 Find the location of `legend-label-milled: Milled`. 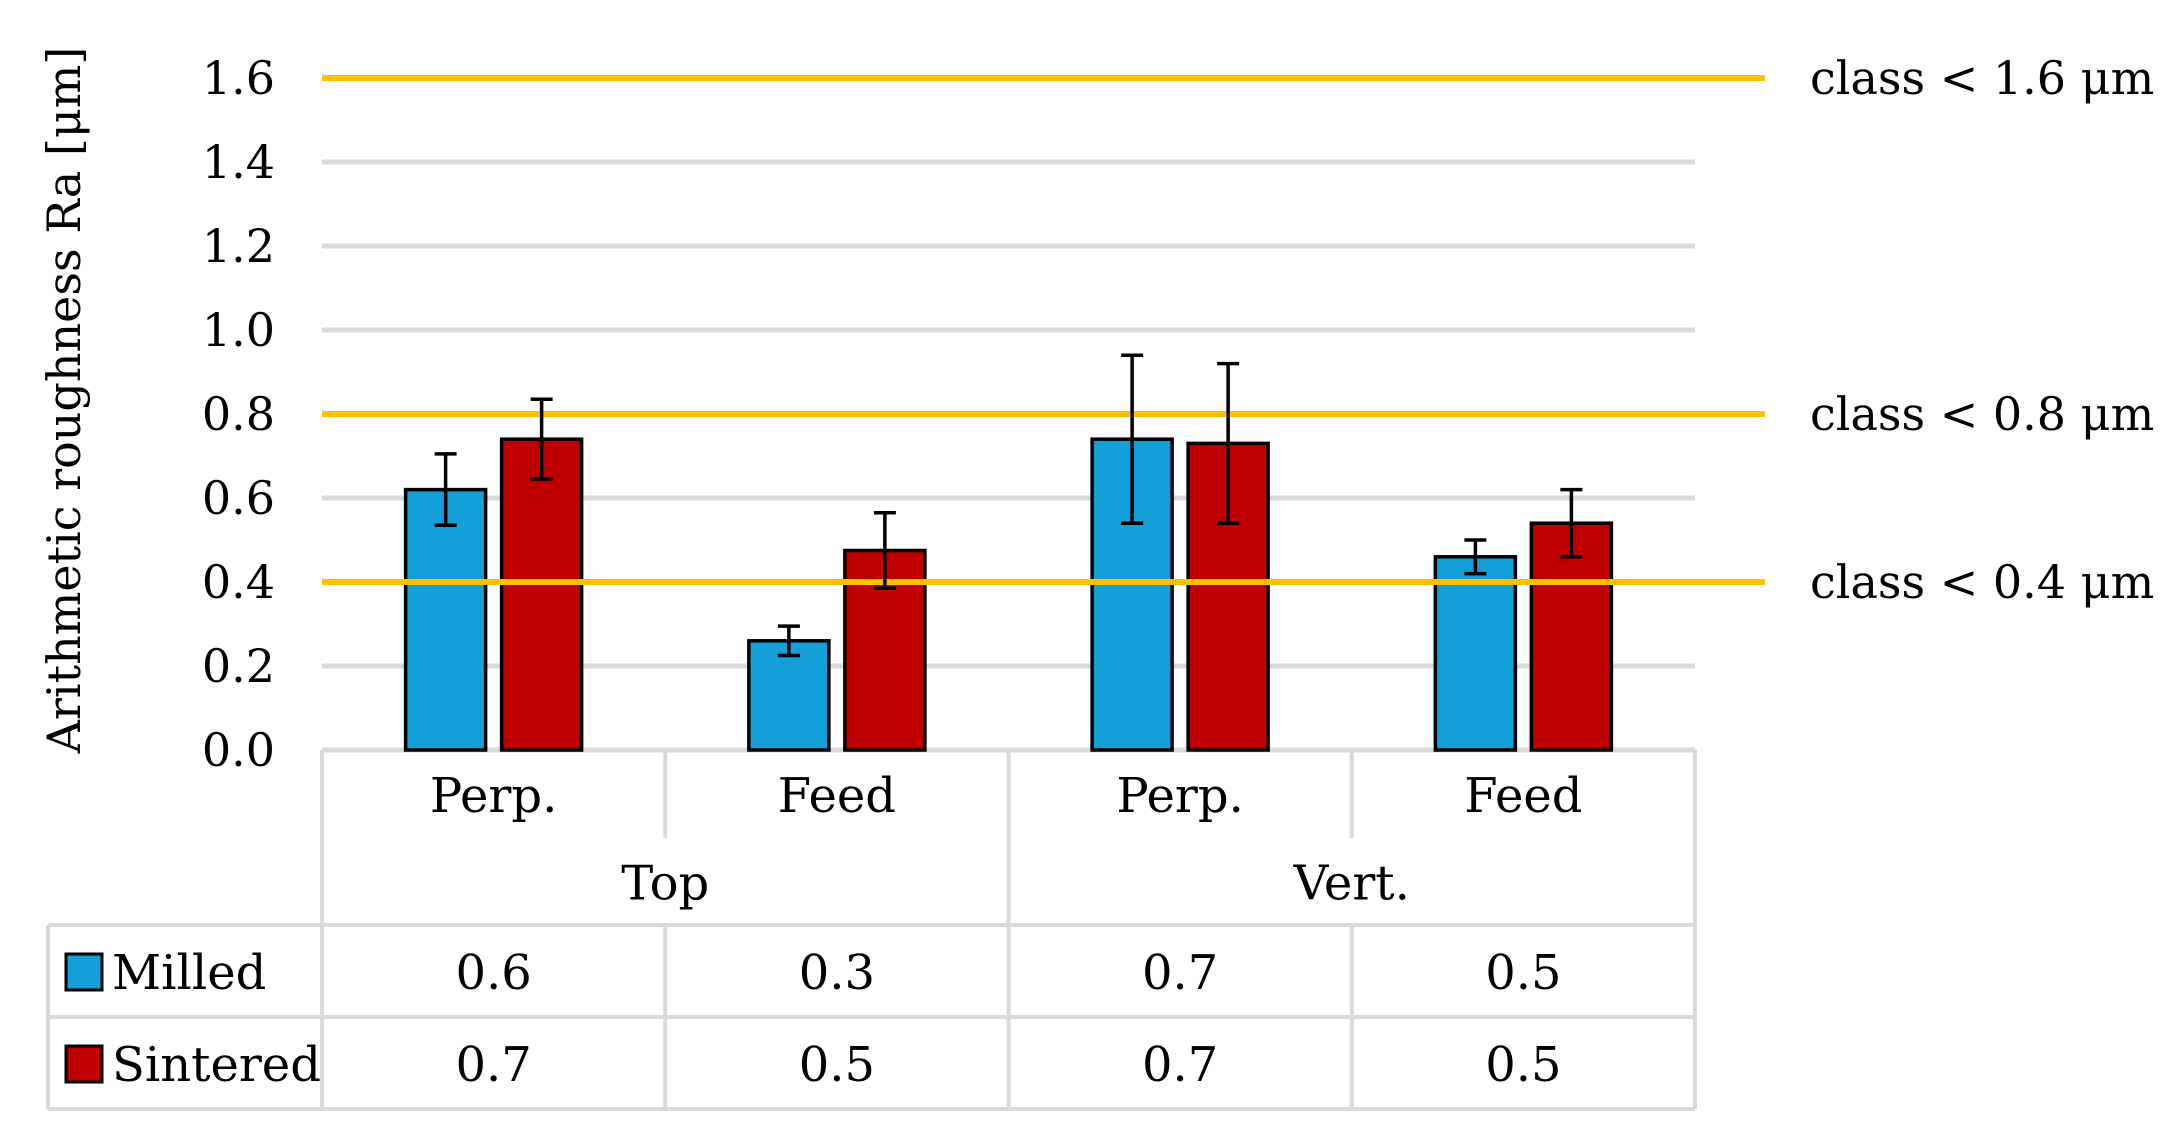

legend-label-milled: Milled is located at coordinates (189, 973).